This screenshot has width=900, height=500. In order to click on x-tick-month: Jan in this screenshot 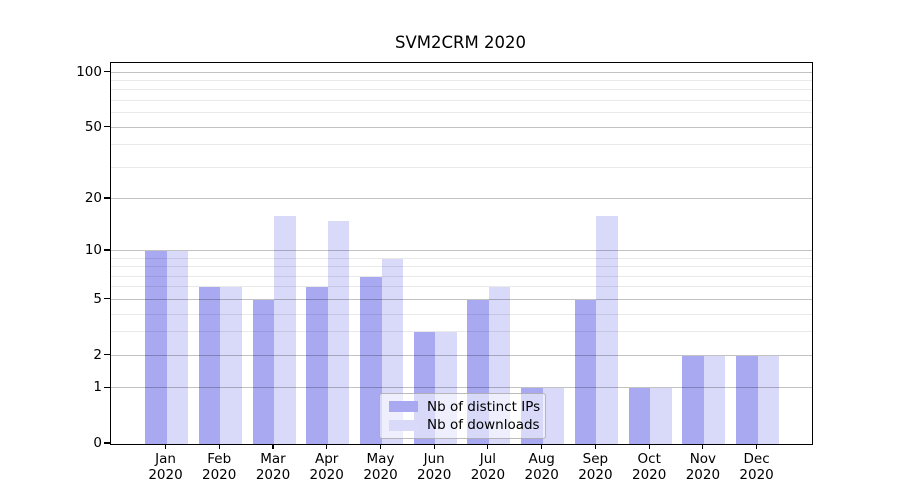, I will do `click(165, 459)`.